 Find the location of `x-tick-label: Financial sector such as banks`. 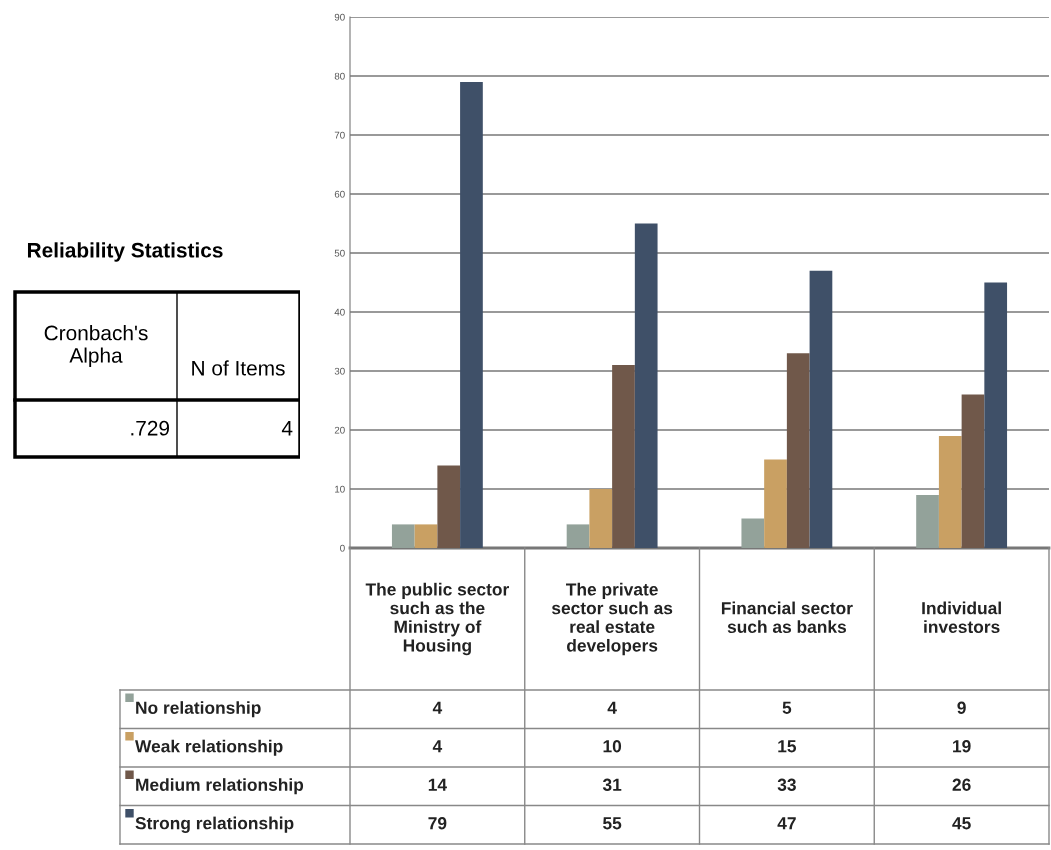

x-tick-label: Financial sector such as banks is located at coordinates (787, 617).